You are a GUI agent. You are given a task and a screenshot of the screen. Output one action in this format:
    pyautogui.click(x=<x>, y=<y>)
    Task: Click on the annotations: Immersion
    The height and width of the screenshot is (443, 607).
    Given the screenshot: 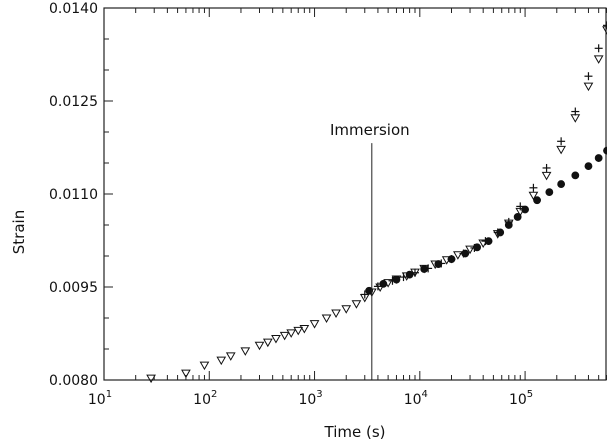 What is the action you would take?
    pyautogui.click(x=370, y=250)
    